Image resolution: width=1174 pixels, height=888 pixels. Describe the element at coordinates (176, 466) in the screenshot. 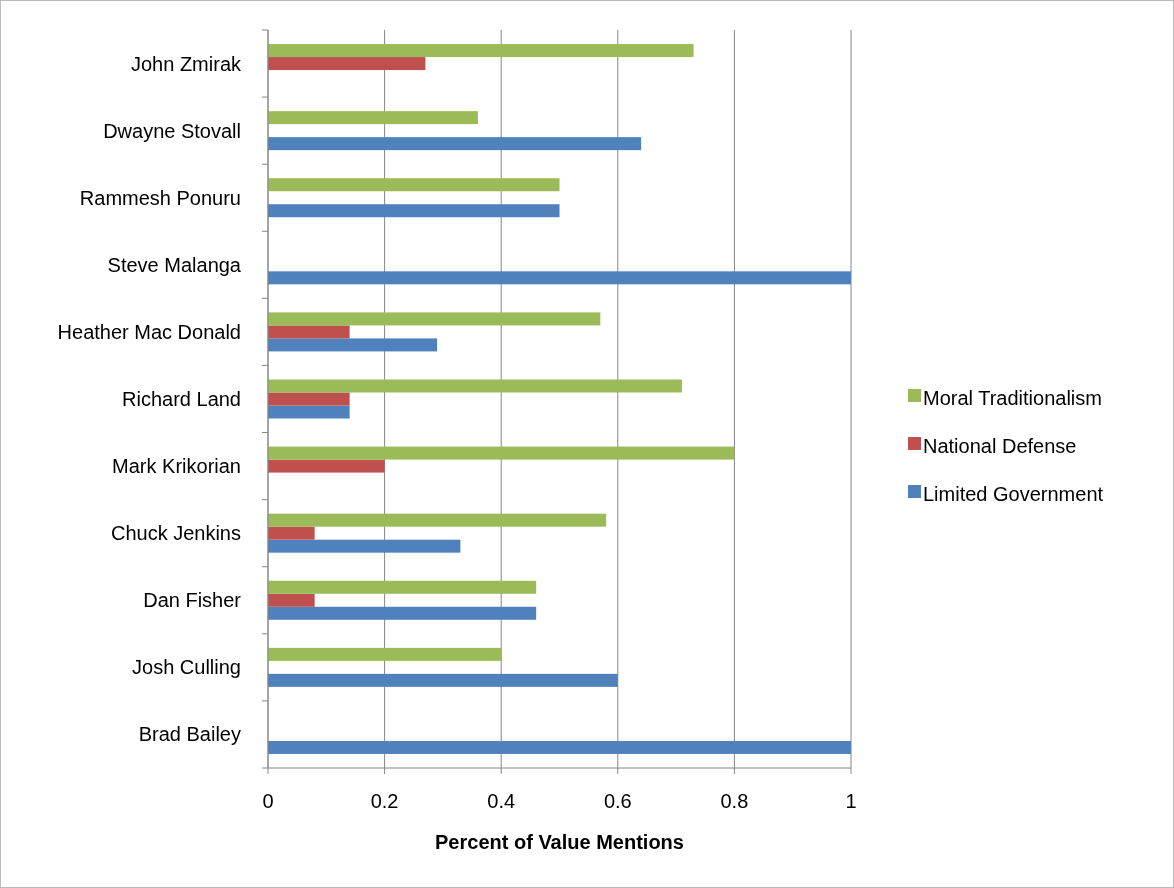

I see `y-tick-label: Mark Krikorian` at that location.